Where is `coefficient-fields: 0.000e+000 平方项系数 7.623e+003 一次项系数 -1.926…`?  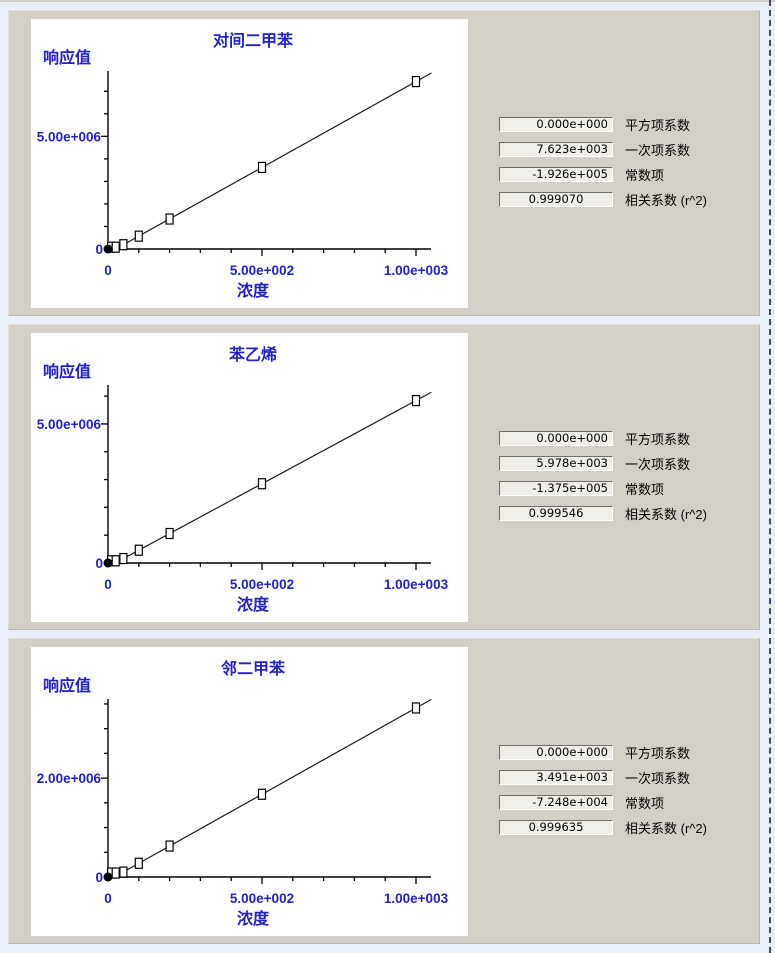 coefficient-fields: 0.000e+000 平方项系数 7.623e+003 一次项系数 -1.926… is located at coordinates (603, 167).